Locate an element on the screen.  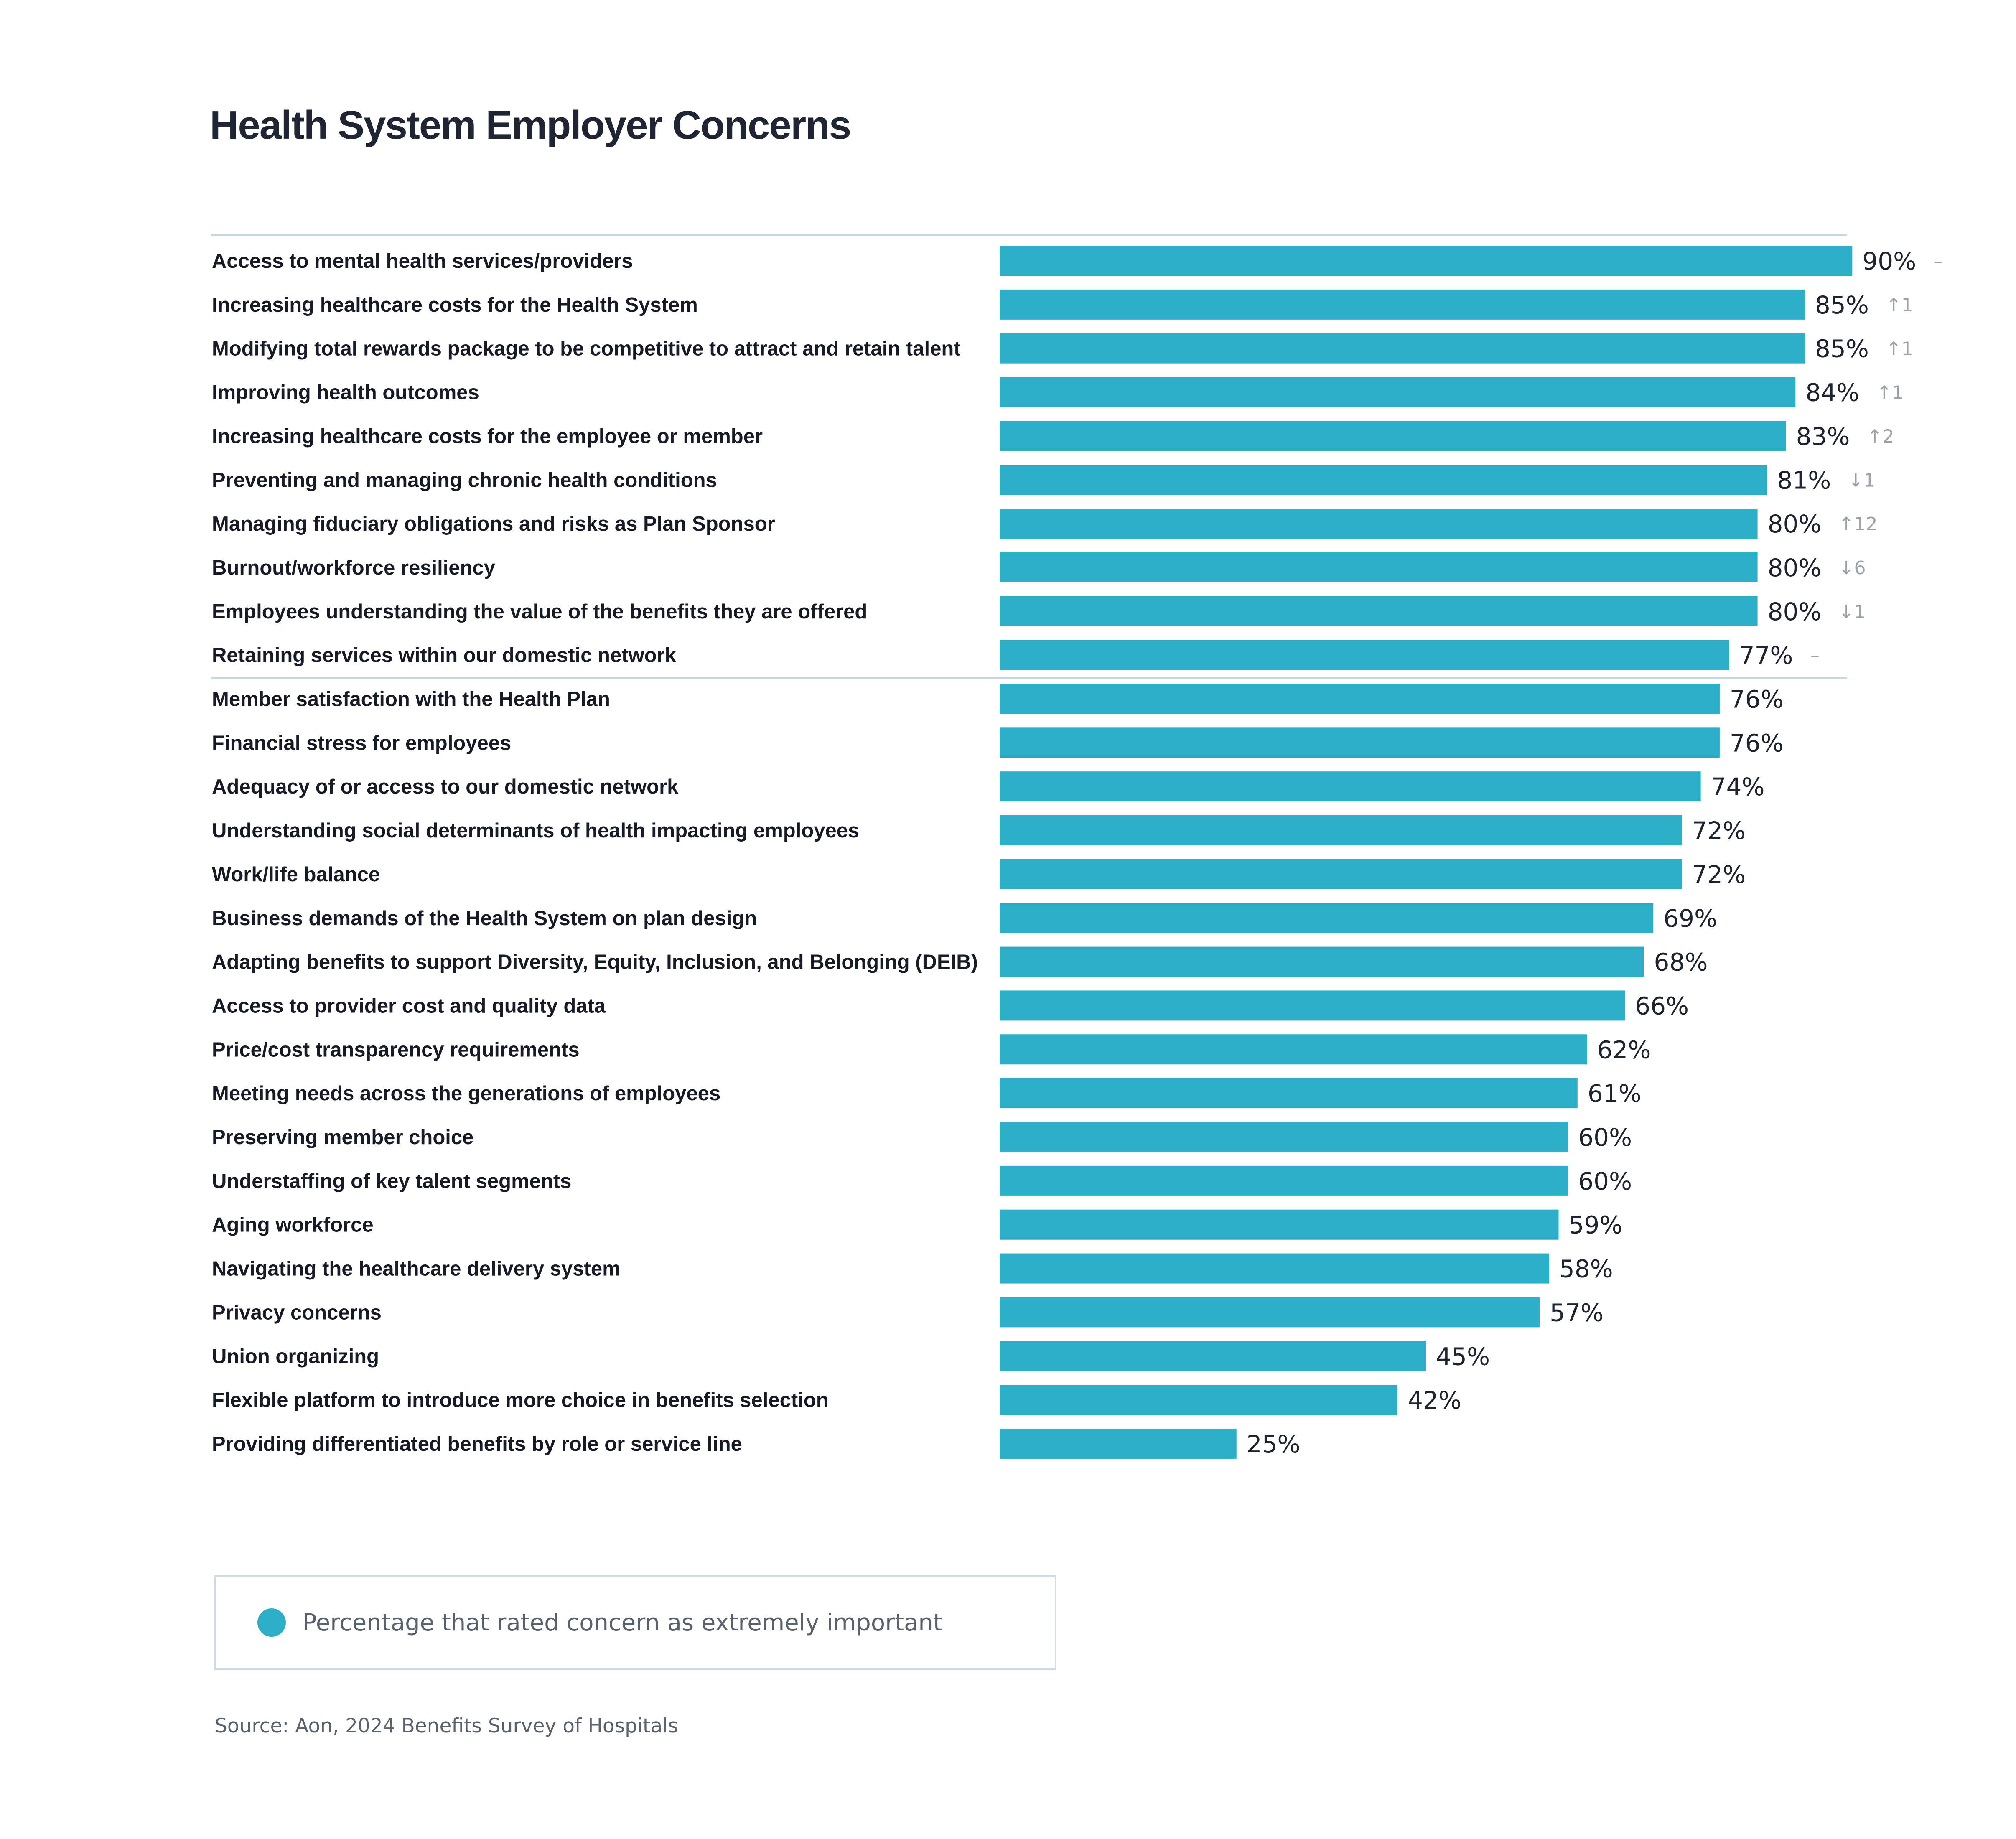
legend-box is located at coordinates (635, 1622).